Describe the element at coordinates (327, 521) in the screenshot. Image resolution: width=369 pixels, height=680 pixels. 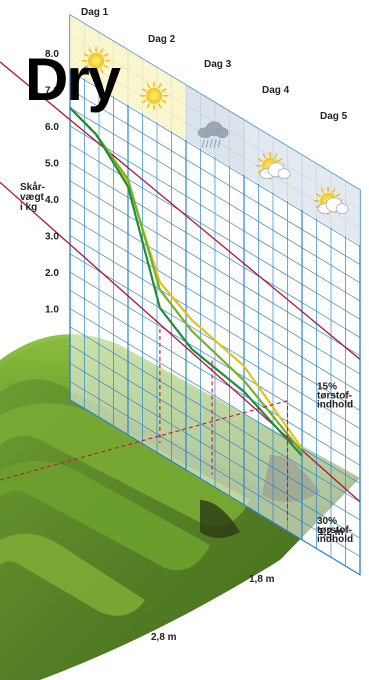
I see `threshold-label: 30%` at that location.